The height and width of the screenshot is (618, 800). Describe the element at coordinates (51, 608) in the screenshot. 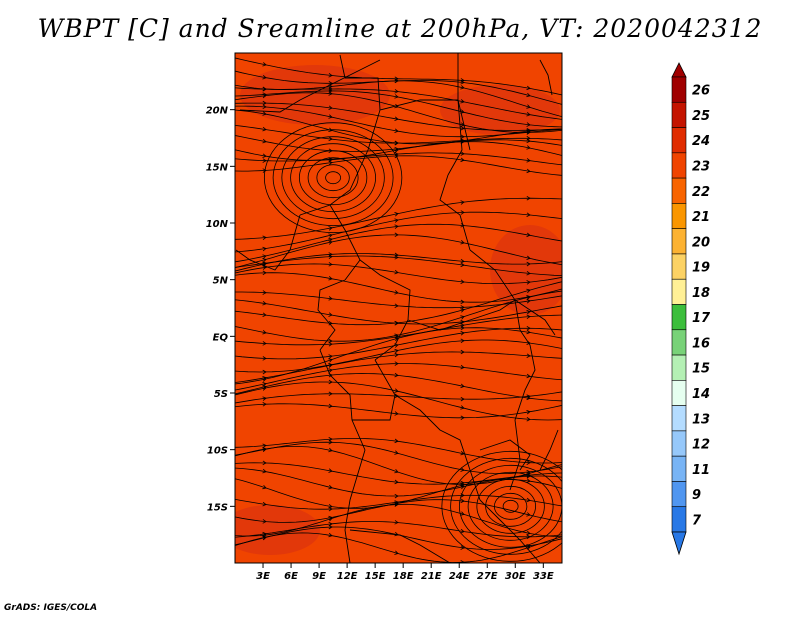

I see `grads-credit: GrADS: IGES/COLA` at that location.